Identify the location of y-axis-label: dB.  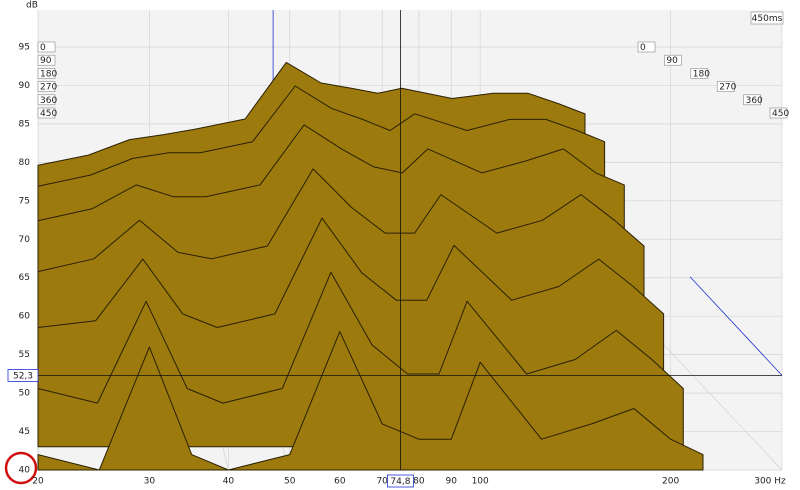
(32, 6).